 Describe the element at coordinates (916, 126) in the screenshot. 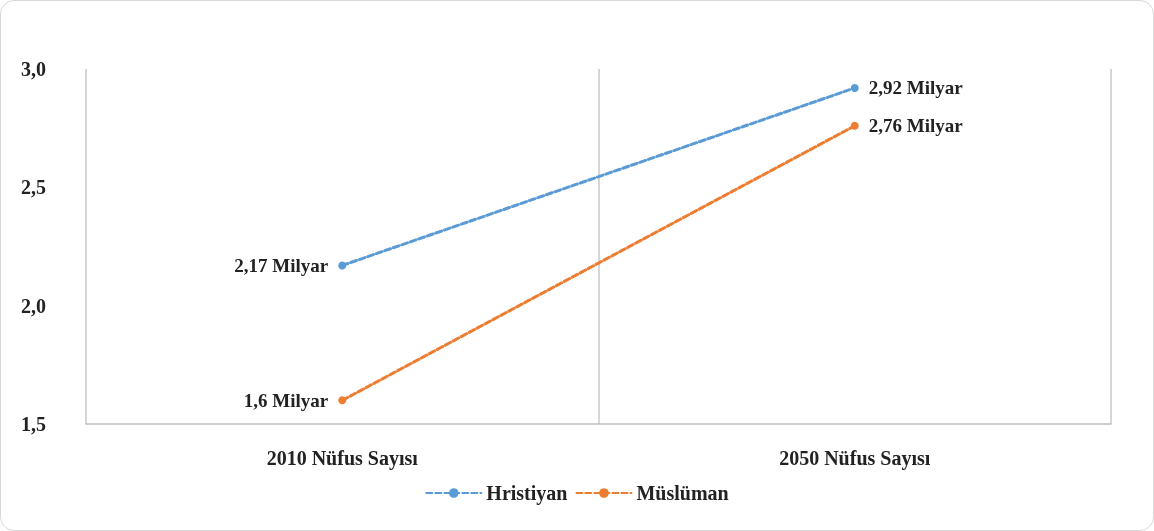

I see `data-label: 2,76 Milyar` at that location.